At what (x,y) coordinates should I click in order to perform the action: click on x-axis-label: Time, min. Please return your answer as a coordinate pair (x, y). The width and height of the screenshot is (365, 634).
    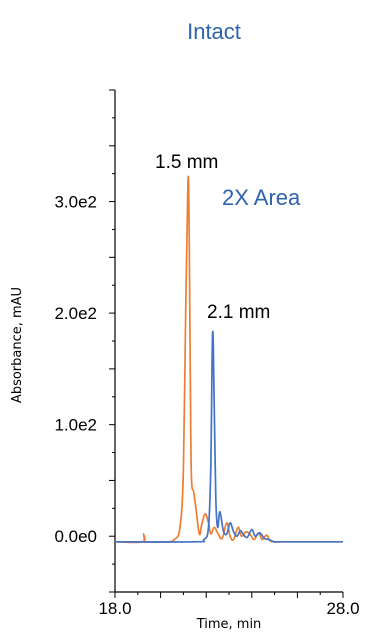
    Looking at the image, I should click on (229, 624).